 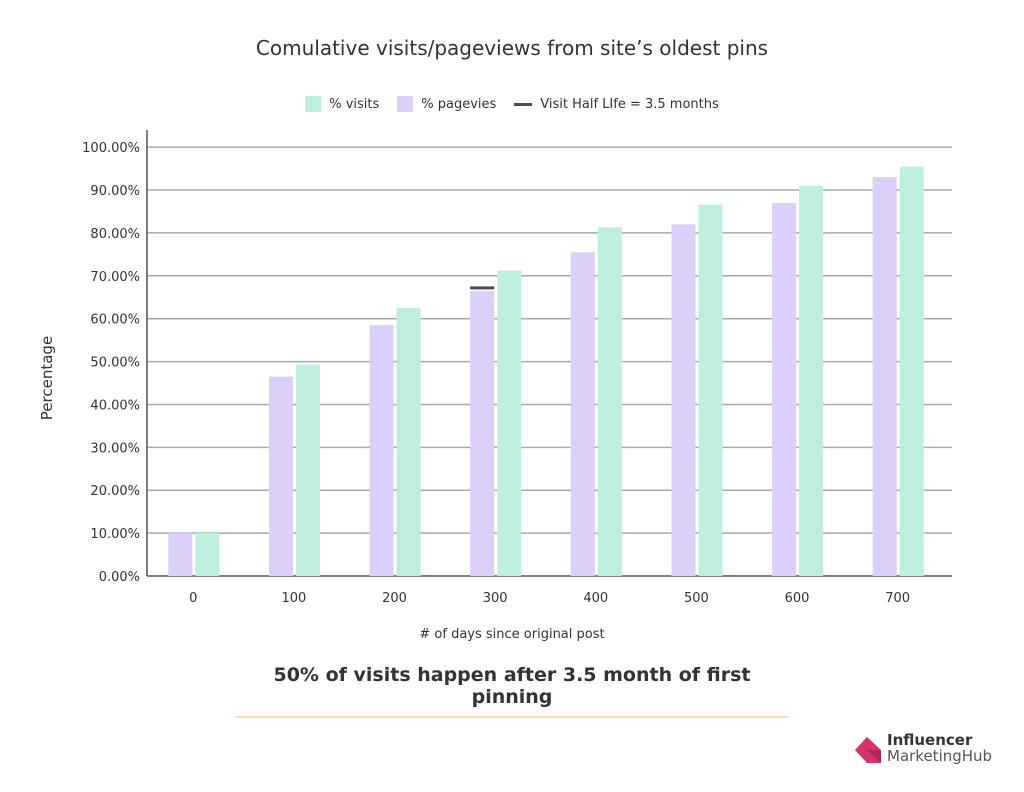 What do you see at coordinates (495, 598) in the screenshot?
I see `x-tick-label: 300` at bounding box center [495, 598].